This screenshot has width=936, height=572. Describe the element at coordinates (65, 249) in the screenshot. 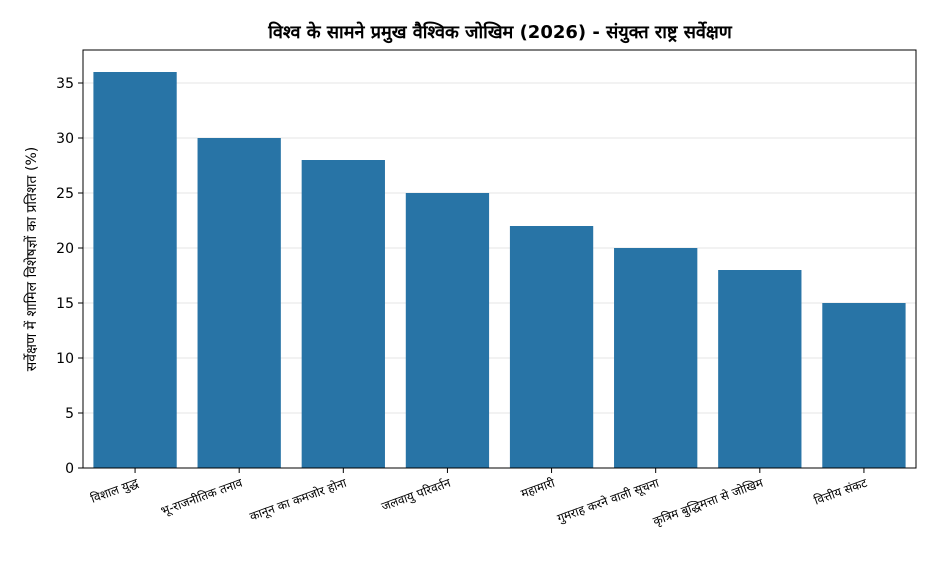

I see `y-tick-label: 20` at that location.